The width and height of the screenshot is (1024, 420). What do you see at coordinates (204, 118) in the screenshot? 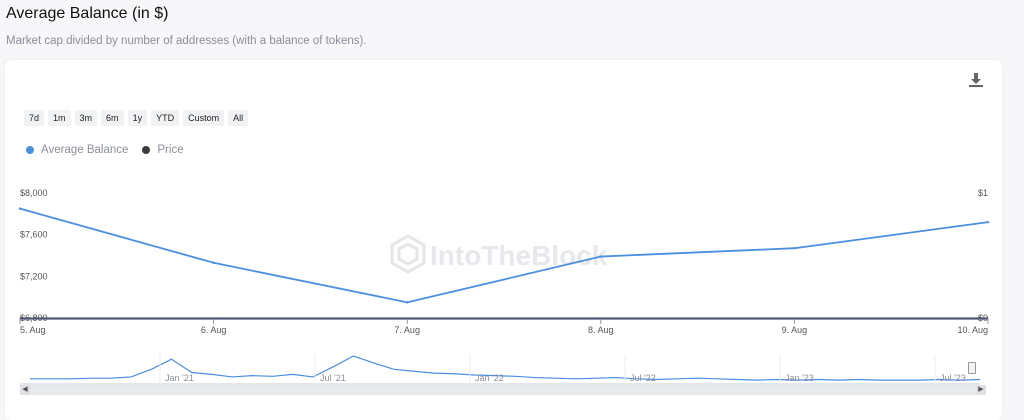
I see `range-custom-button: Custom` at bounding box center [204, 118].